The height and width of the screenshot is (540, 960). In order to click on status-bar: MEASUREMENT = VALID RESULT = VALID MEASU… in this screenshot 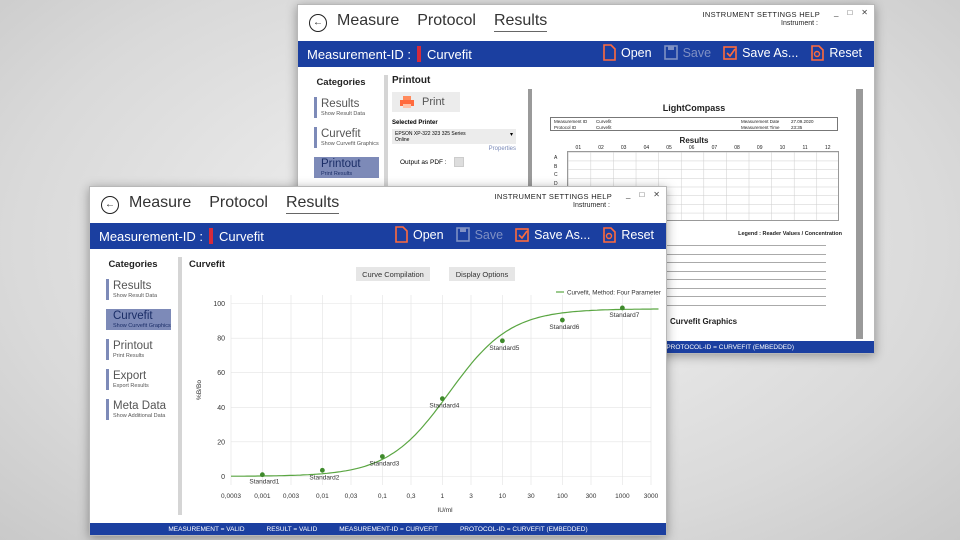, I will do `click(378, 529)`.